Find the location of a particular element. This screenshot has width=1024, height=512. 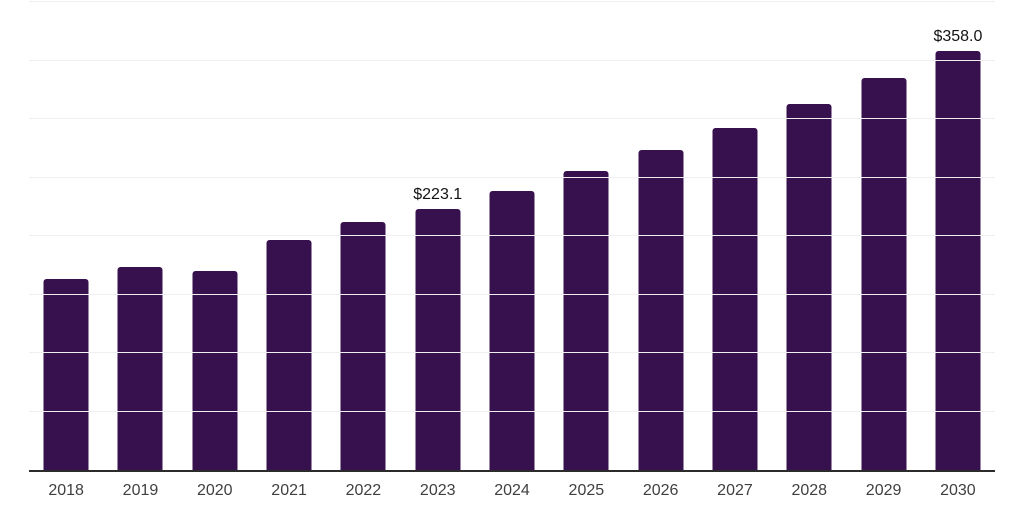

x-tick-label-2022: 2022 is located at coordinates (363, 490).